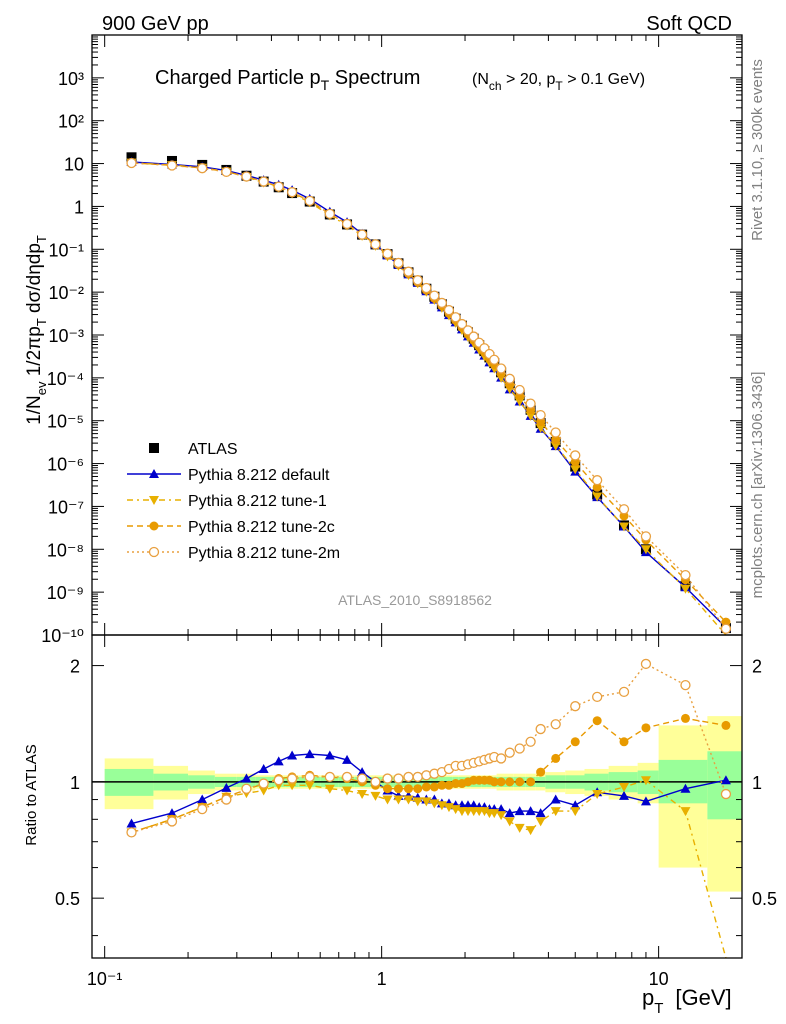  What do you see at coordinates (36, 330) in the screenshot?
I see `y-axis-label: 1/Nev 1/2πpT dσ/dηdpT` at bounding box center [36, 330].